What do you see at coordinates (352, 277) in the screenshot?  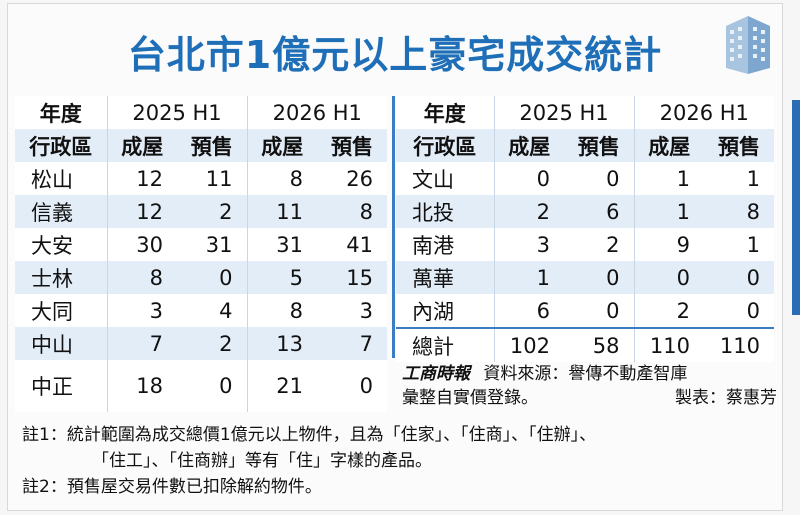 I see `value-cell: 15` at bounding box center [352, 277].